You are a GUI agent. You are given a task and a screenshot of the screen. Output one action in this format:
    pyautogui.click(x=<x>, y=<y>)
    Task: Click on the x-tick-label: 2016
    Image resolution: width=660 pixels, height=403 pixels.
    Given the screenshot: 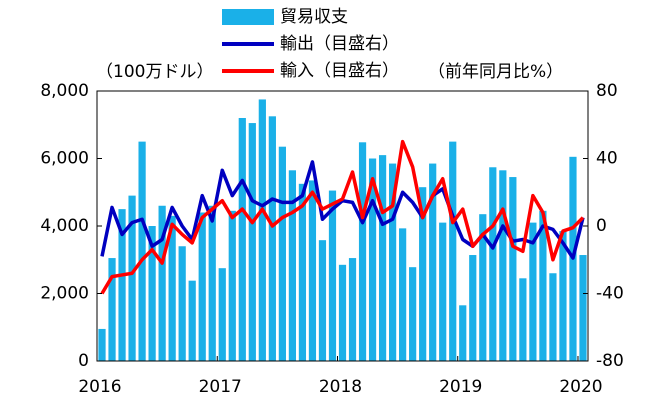 What is the action you would take?
    pyautogui.click(x=99, y=387)
    